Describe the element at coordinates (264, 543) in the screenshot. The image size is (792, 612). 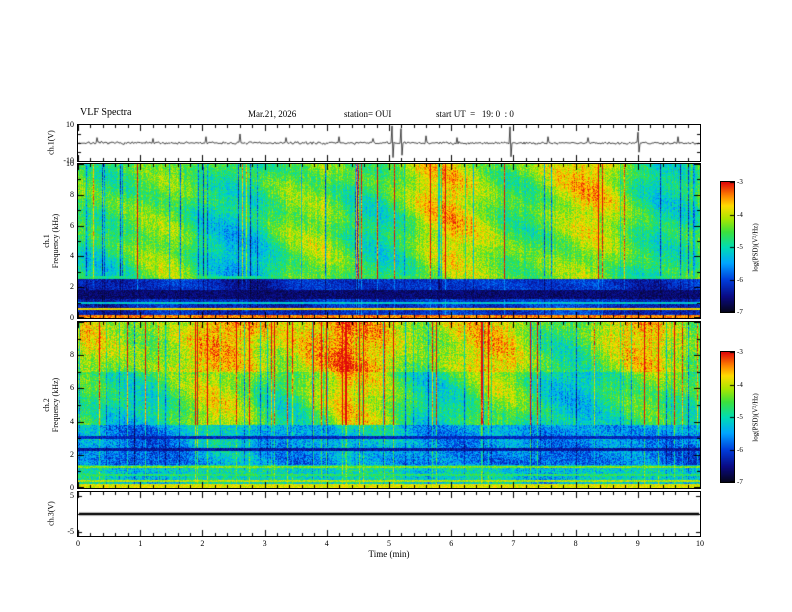
I see `x-tick-label: 3` at that location.